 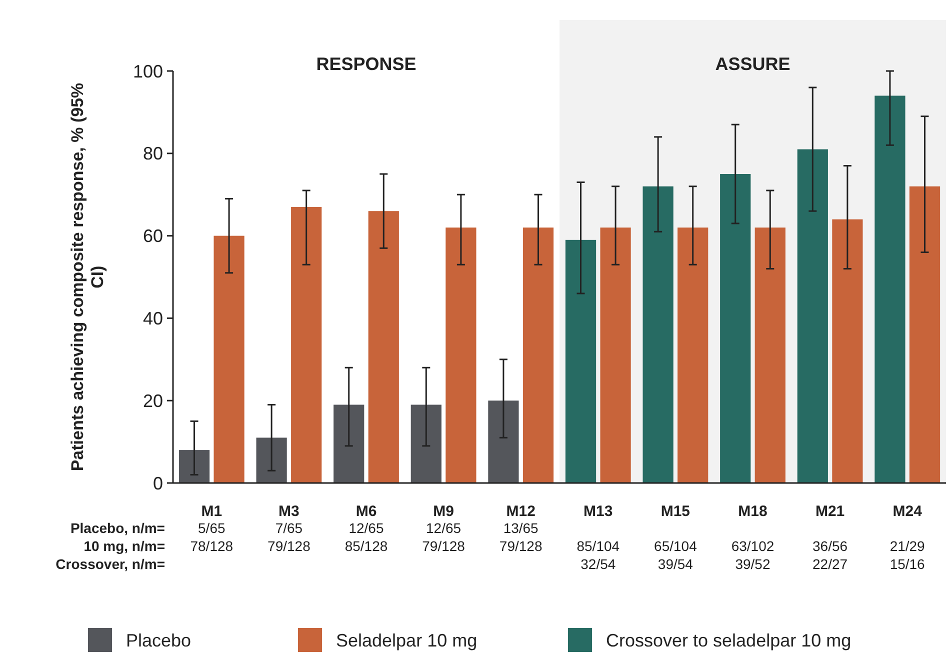 I want to click on category-label: M24 21/29 15/16, so click(x=907, y=537).